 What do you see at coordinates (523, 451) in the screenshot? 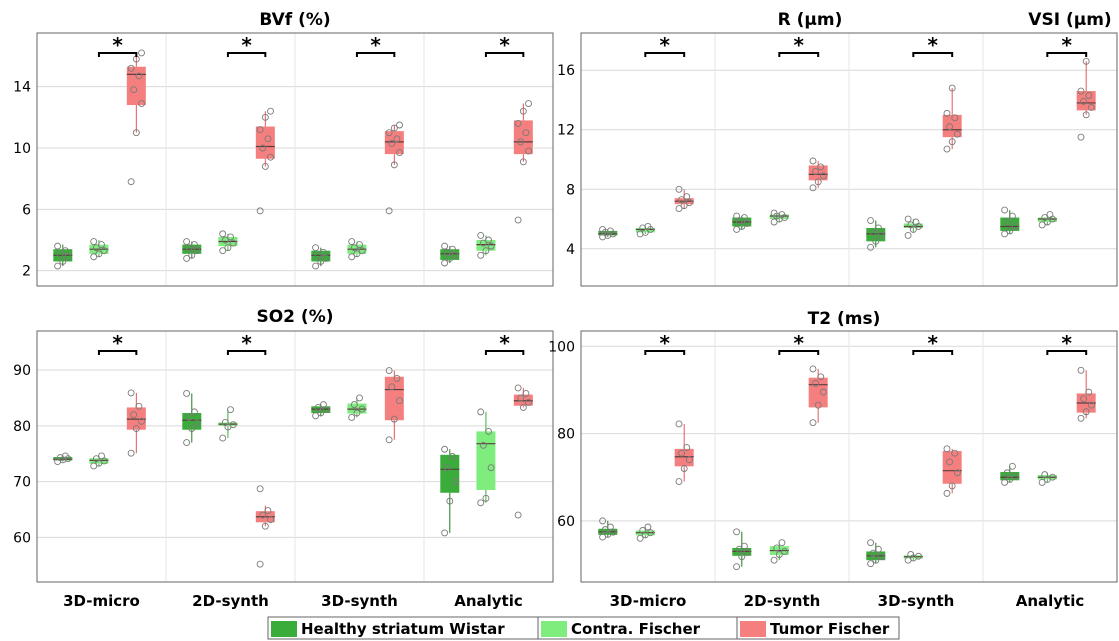
I see `box-tumor-analytic` at bounding box center [523, 451].